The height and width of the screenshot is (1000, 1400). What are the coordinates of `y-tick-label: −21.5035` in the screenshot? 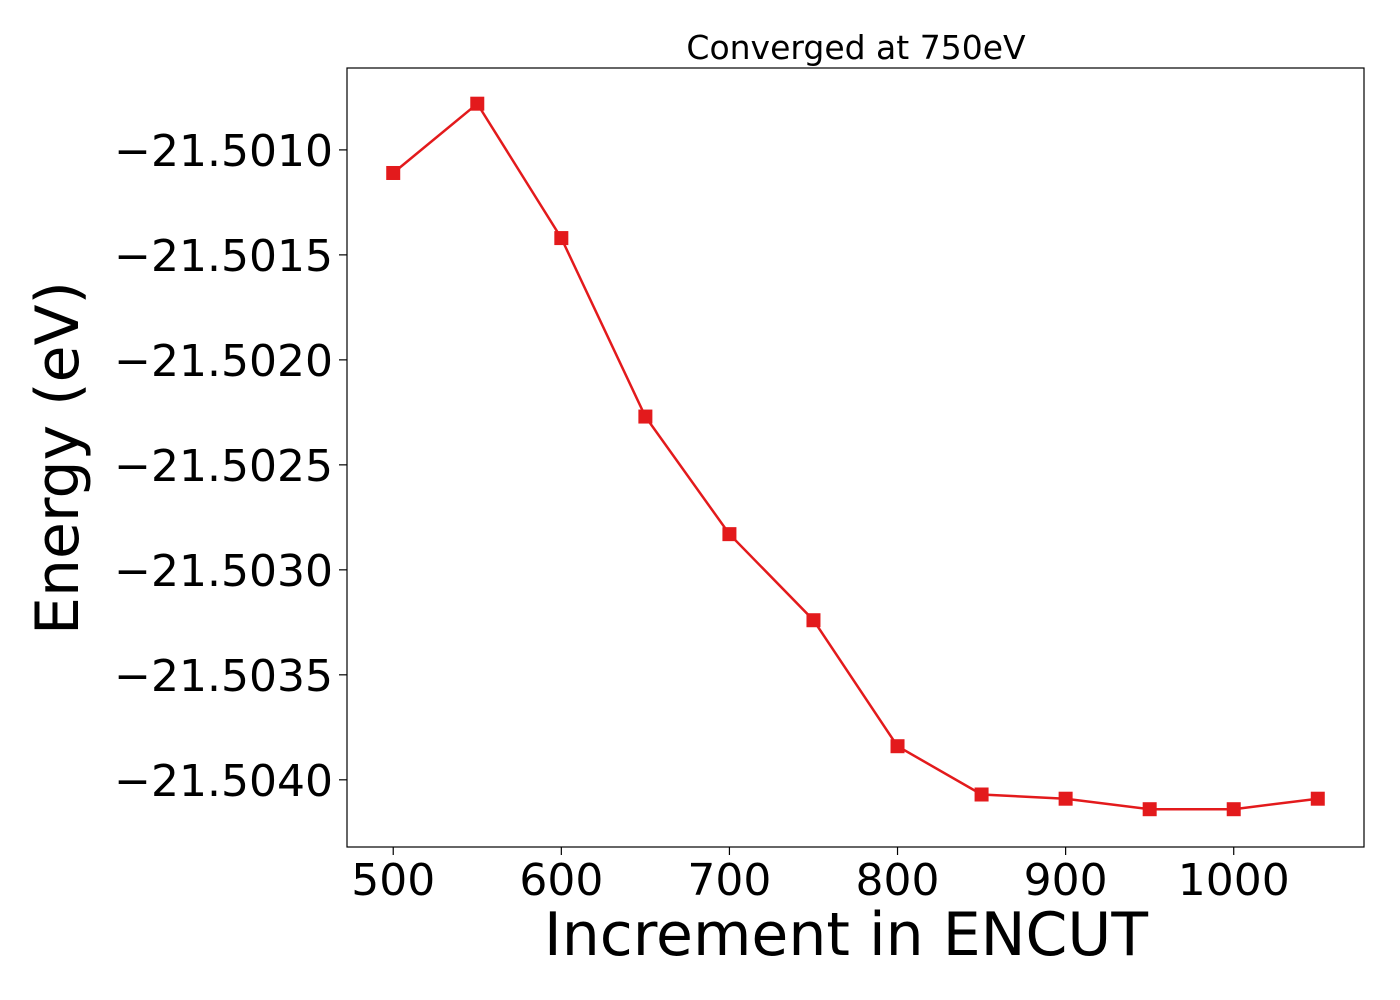 It's located at (223, 676).